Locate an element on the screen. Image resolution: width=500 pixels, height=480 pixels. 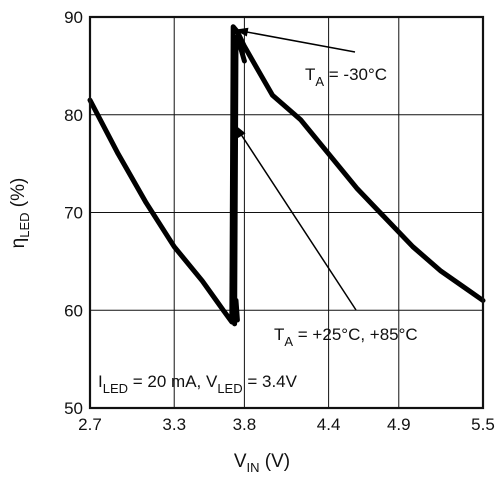
x-tick-label: 3.3 is located at coordinates (174, 424).